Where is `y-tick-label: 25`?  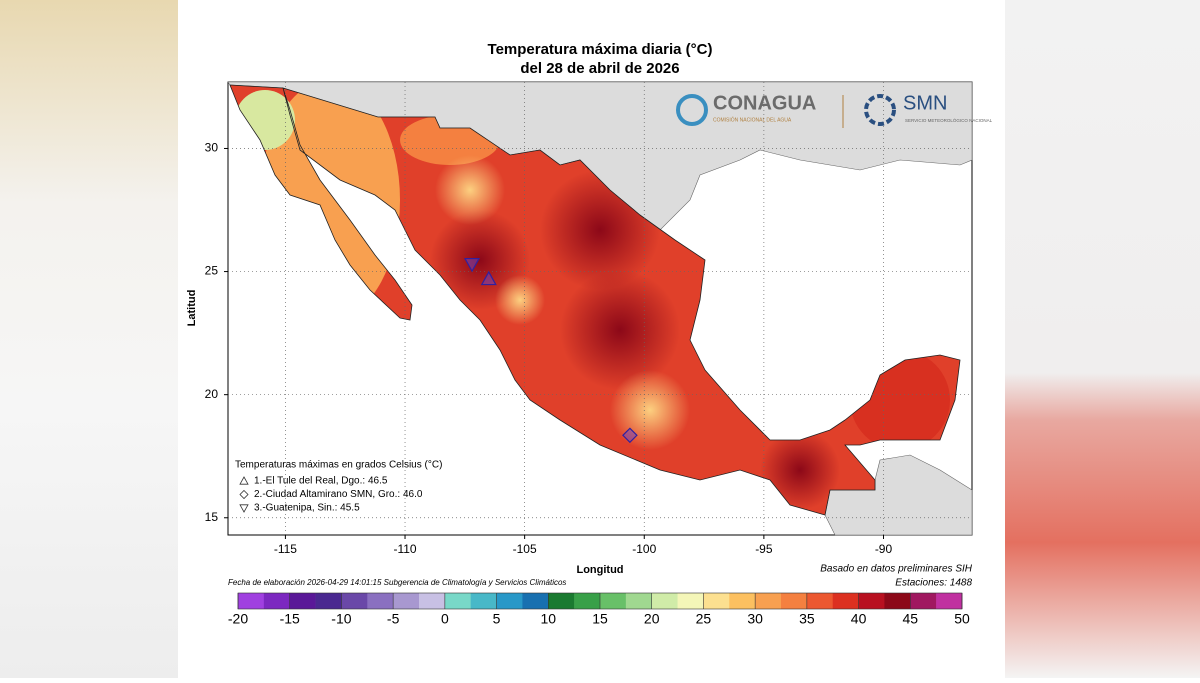 y-tick-label: 25 is located at coordinates (212, 271).